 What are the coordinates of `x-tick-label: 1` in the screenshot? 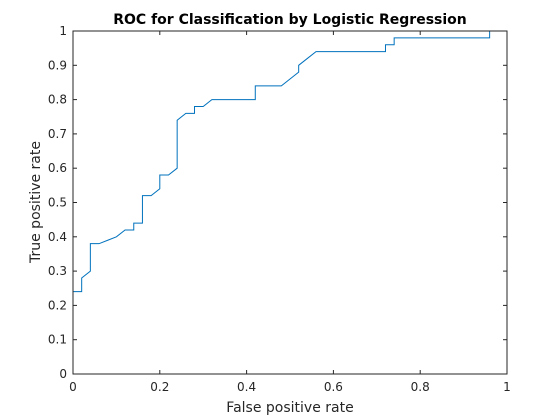 It's located at (507, 387).